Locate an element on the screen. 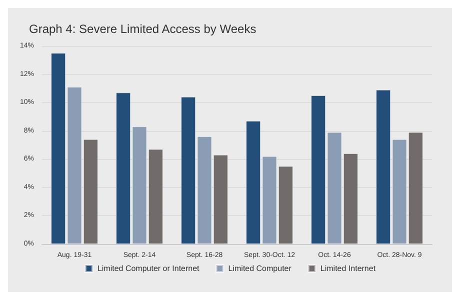 This screenshot has height=300, width=460. legend-label: Limited Computer or Internet is located at coordinates (148, 268).